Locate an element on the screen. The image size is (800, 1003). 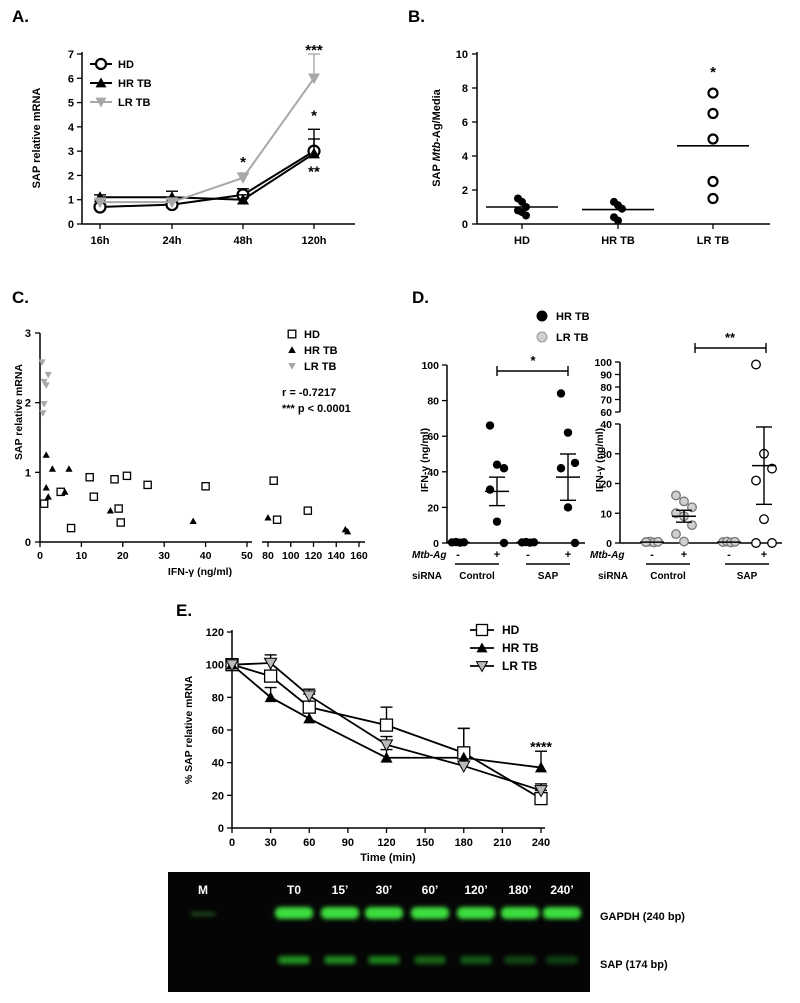
e-x-tick-label: 60 is located at coordinates (309, 843).